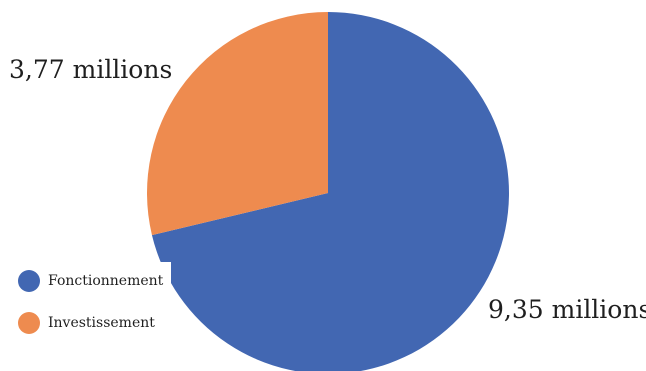 This screenshot has width=646, height=371. Describe the element at coordinates (106, 281) in the screenshot. I see `legend-label-fonctionnement: Fonctionnement` at that location.